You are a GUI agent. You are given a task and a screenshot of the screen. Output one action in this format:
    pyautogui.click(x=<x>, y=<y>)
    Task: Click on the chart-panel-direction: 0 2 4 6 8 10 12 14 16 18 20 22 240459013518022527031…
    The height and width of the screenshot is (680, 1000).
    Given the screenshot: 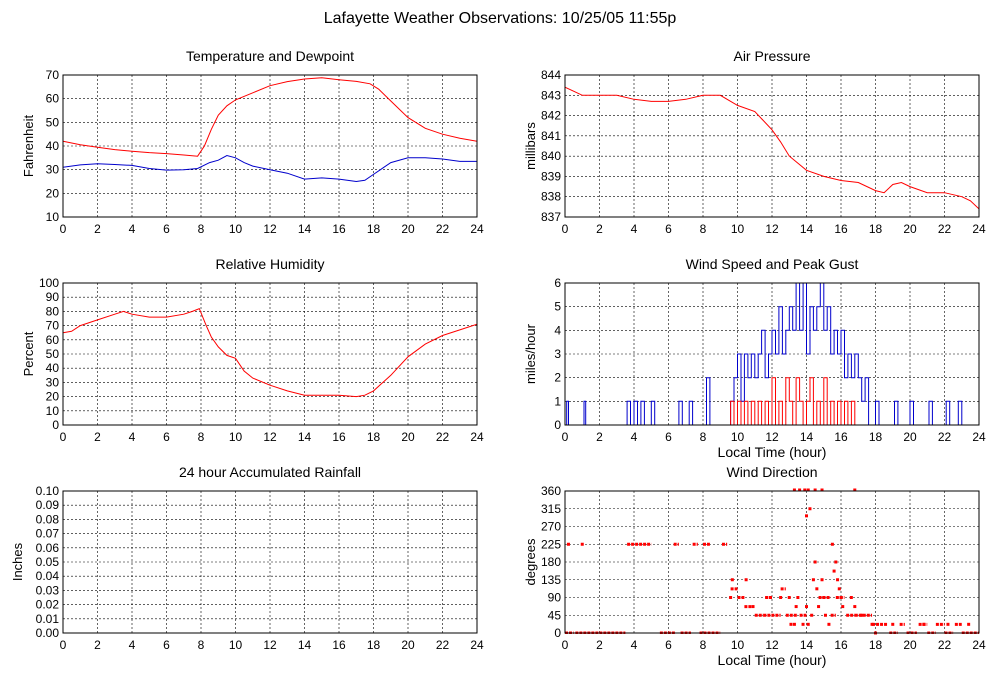 What is the action you would take?
    pyautogui.click(x=754, y=566)
    